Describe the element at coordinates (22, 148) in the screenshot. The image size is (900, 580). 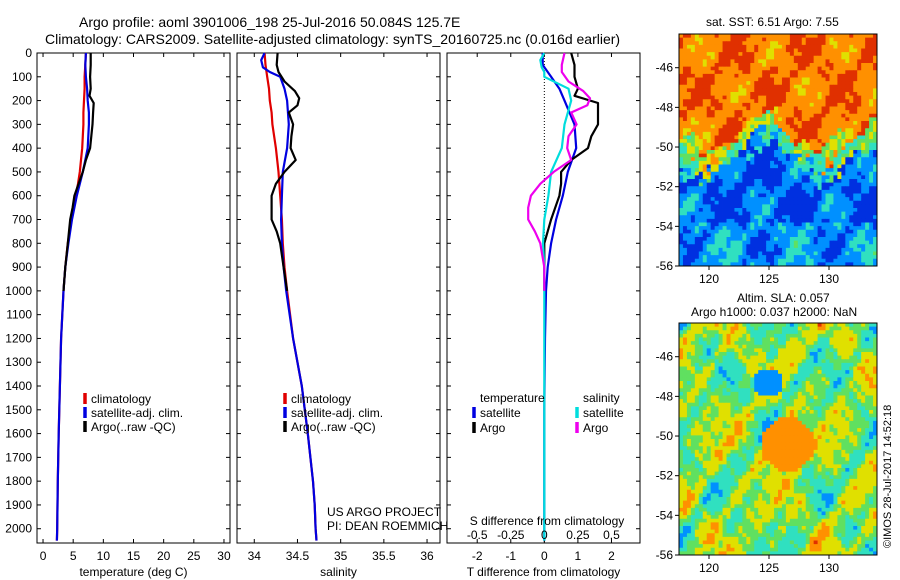
I see `depth-tick-label: 400` at that location.